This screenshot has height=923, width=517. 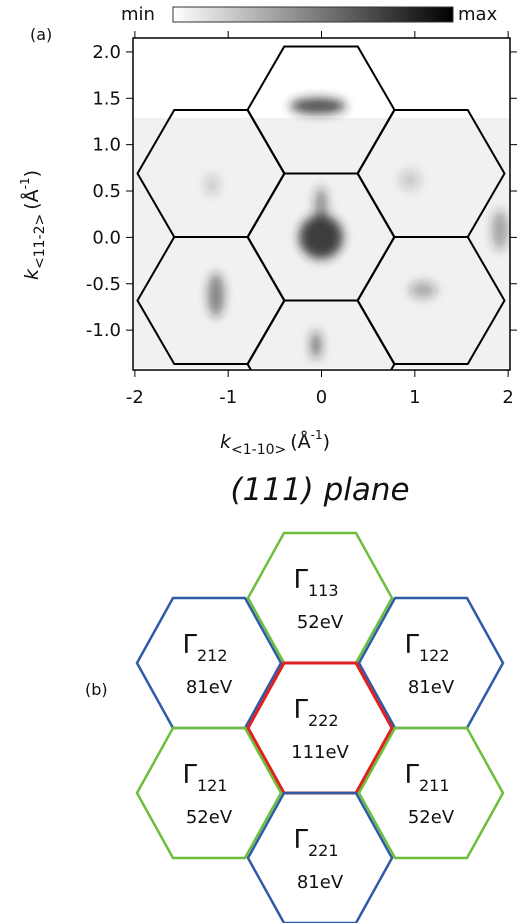 What do you see at coordinates (300, 441) in the screenshot?
I see `x-label-unit: (Å` at bounding box center [300, 441].